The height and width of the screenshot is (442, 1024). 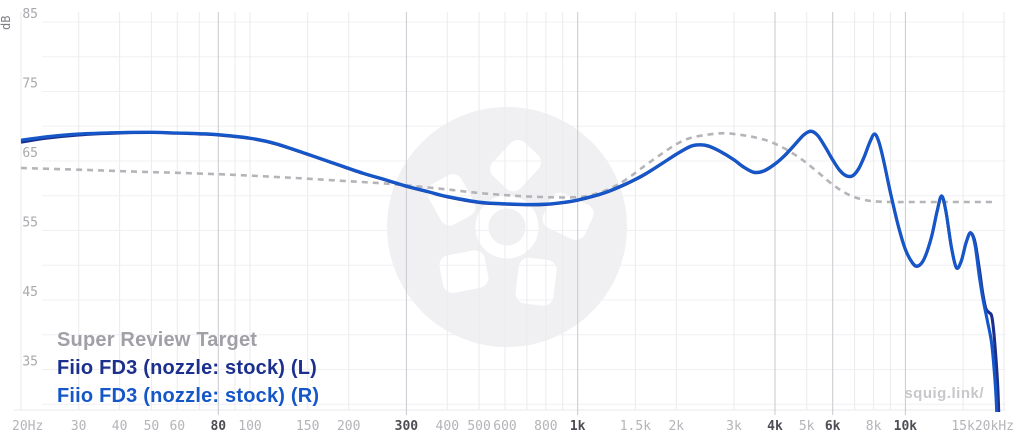 I want to click on svg-text: 3k, so click(x=734, y=426).